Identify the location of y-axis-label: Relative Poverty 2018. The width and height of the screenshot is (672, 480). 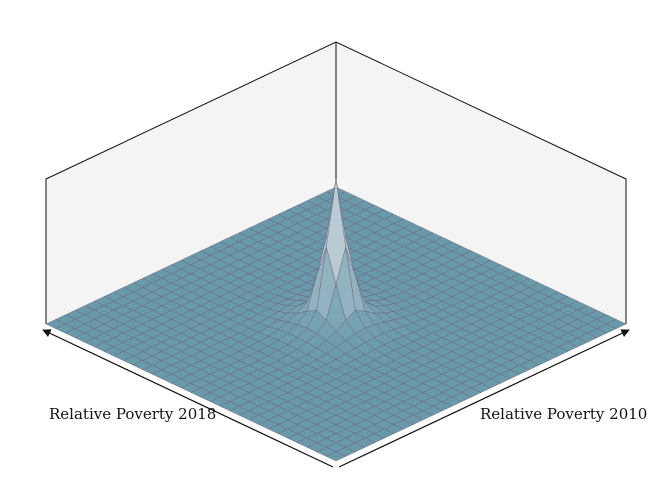
(133, 414).